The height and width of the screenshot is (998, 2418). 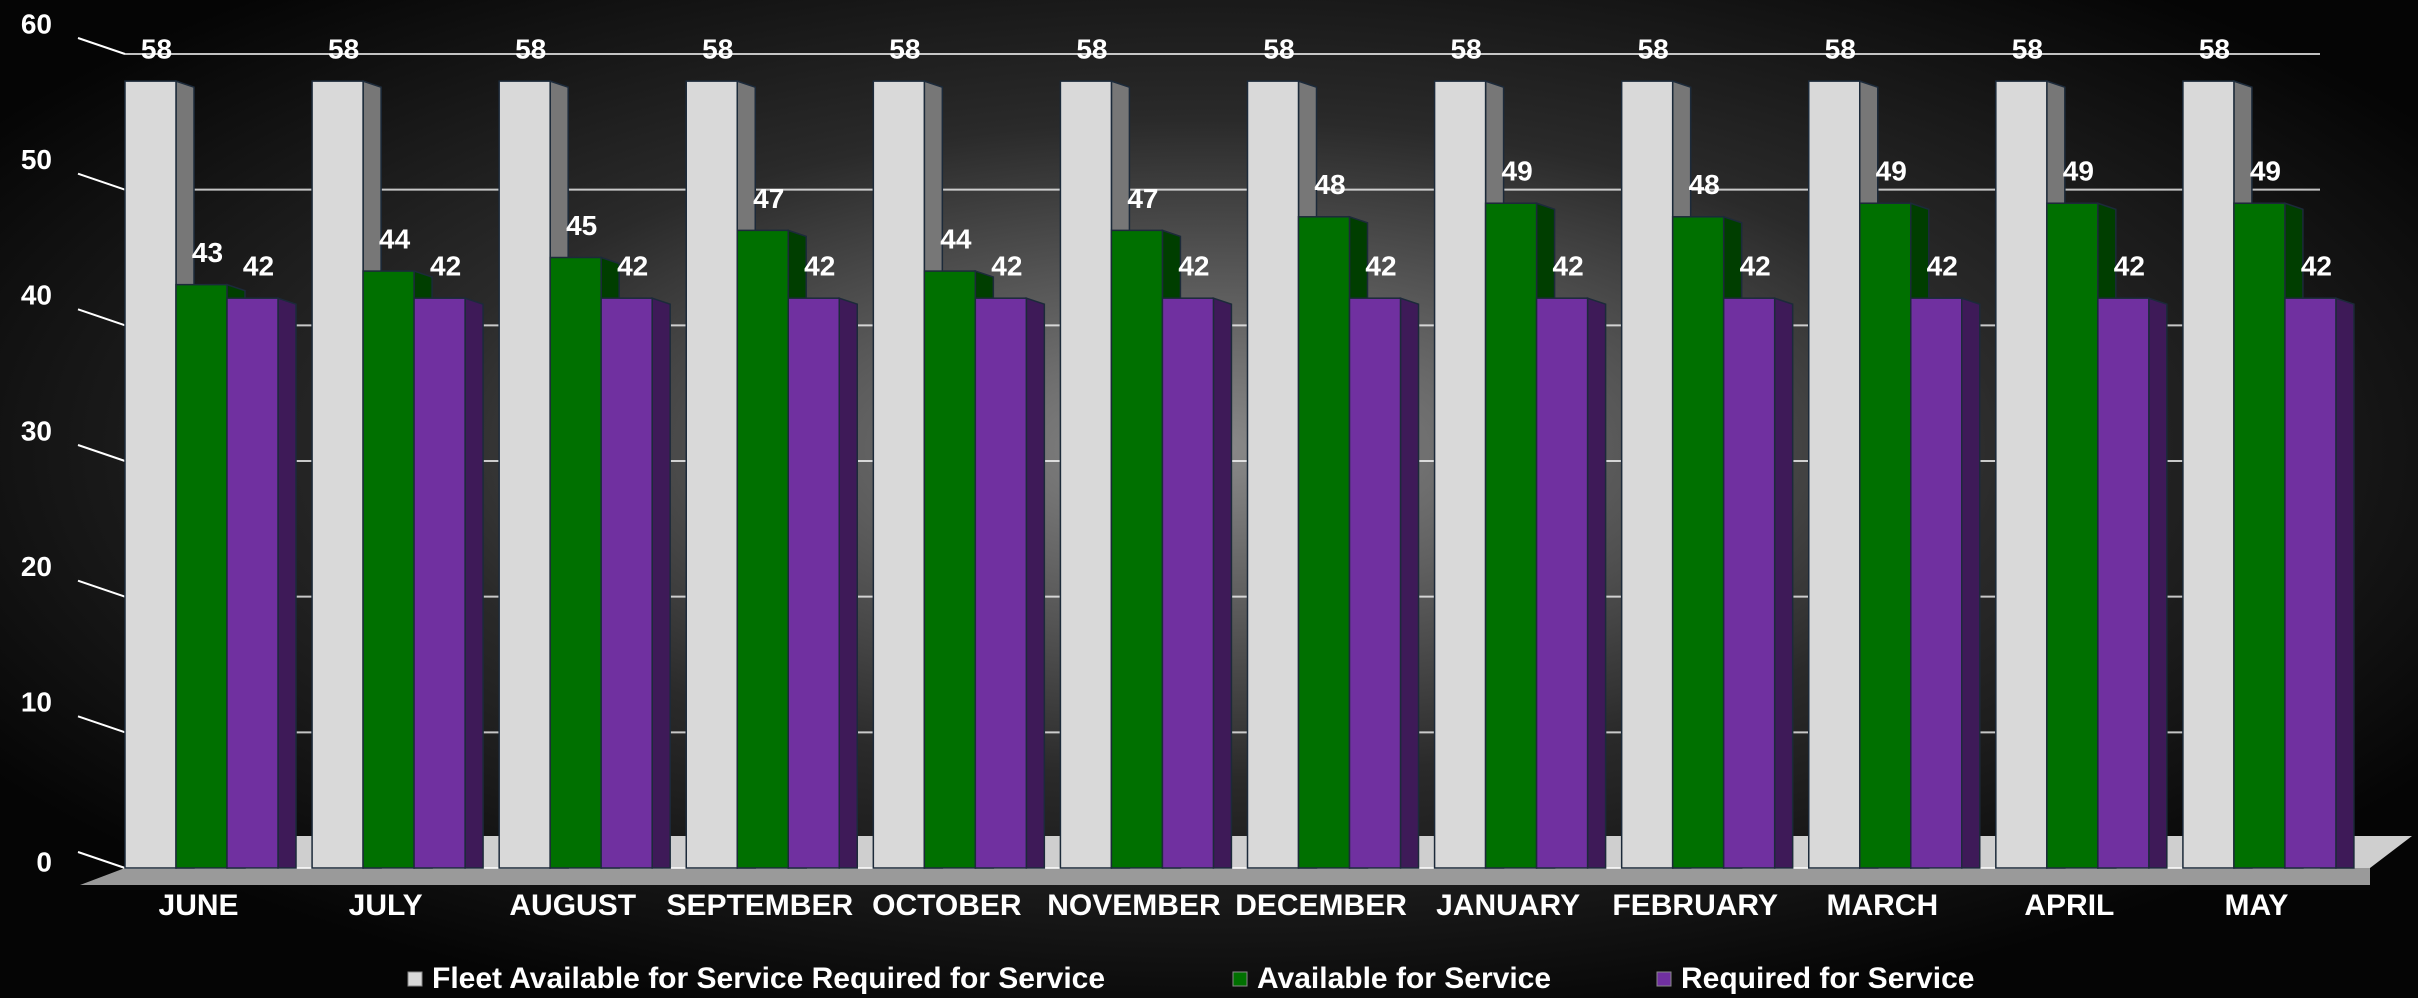 What do you see at coordinates (36, 566) in the screenshot?
I see `y-tick-label: 20` at bounding box center [36, 566].